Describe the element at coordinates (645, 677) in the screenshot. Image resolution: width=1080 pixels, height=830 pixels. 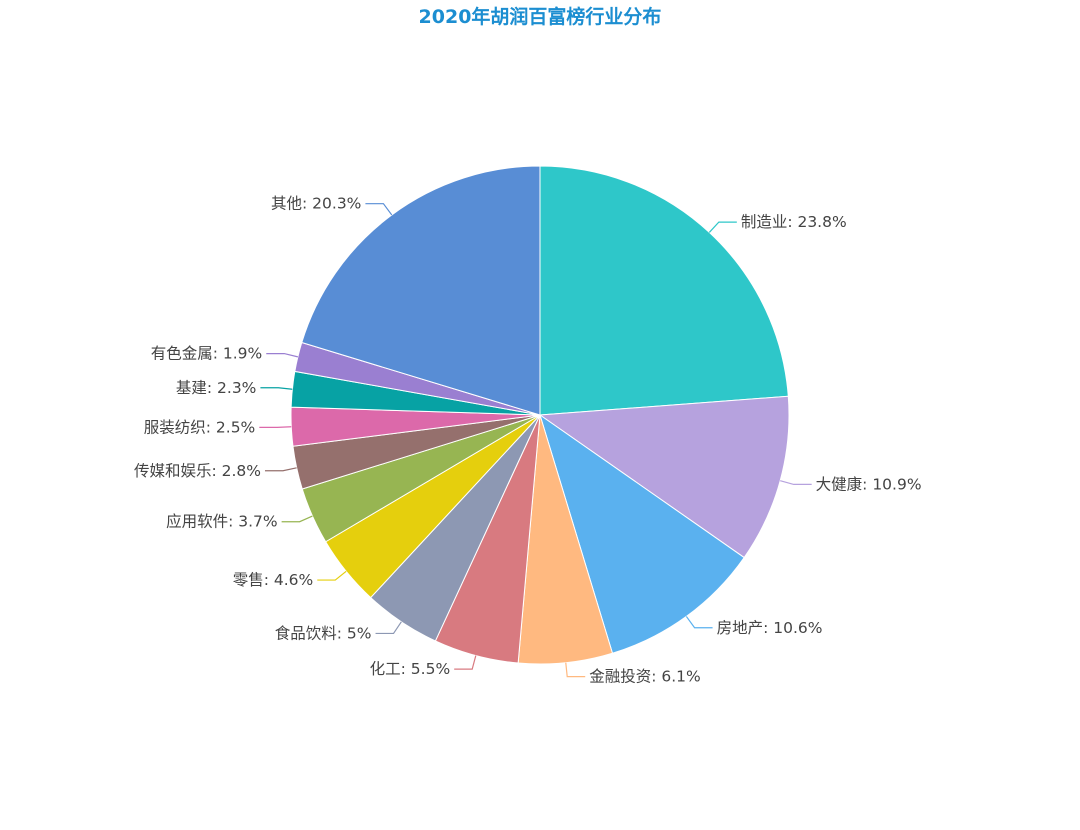
I see `slice-label-3: 金融投资: 6.1%` at that location.